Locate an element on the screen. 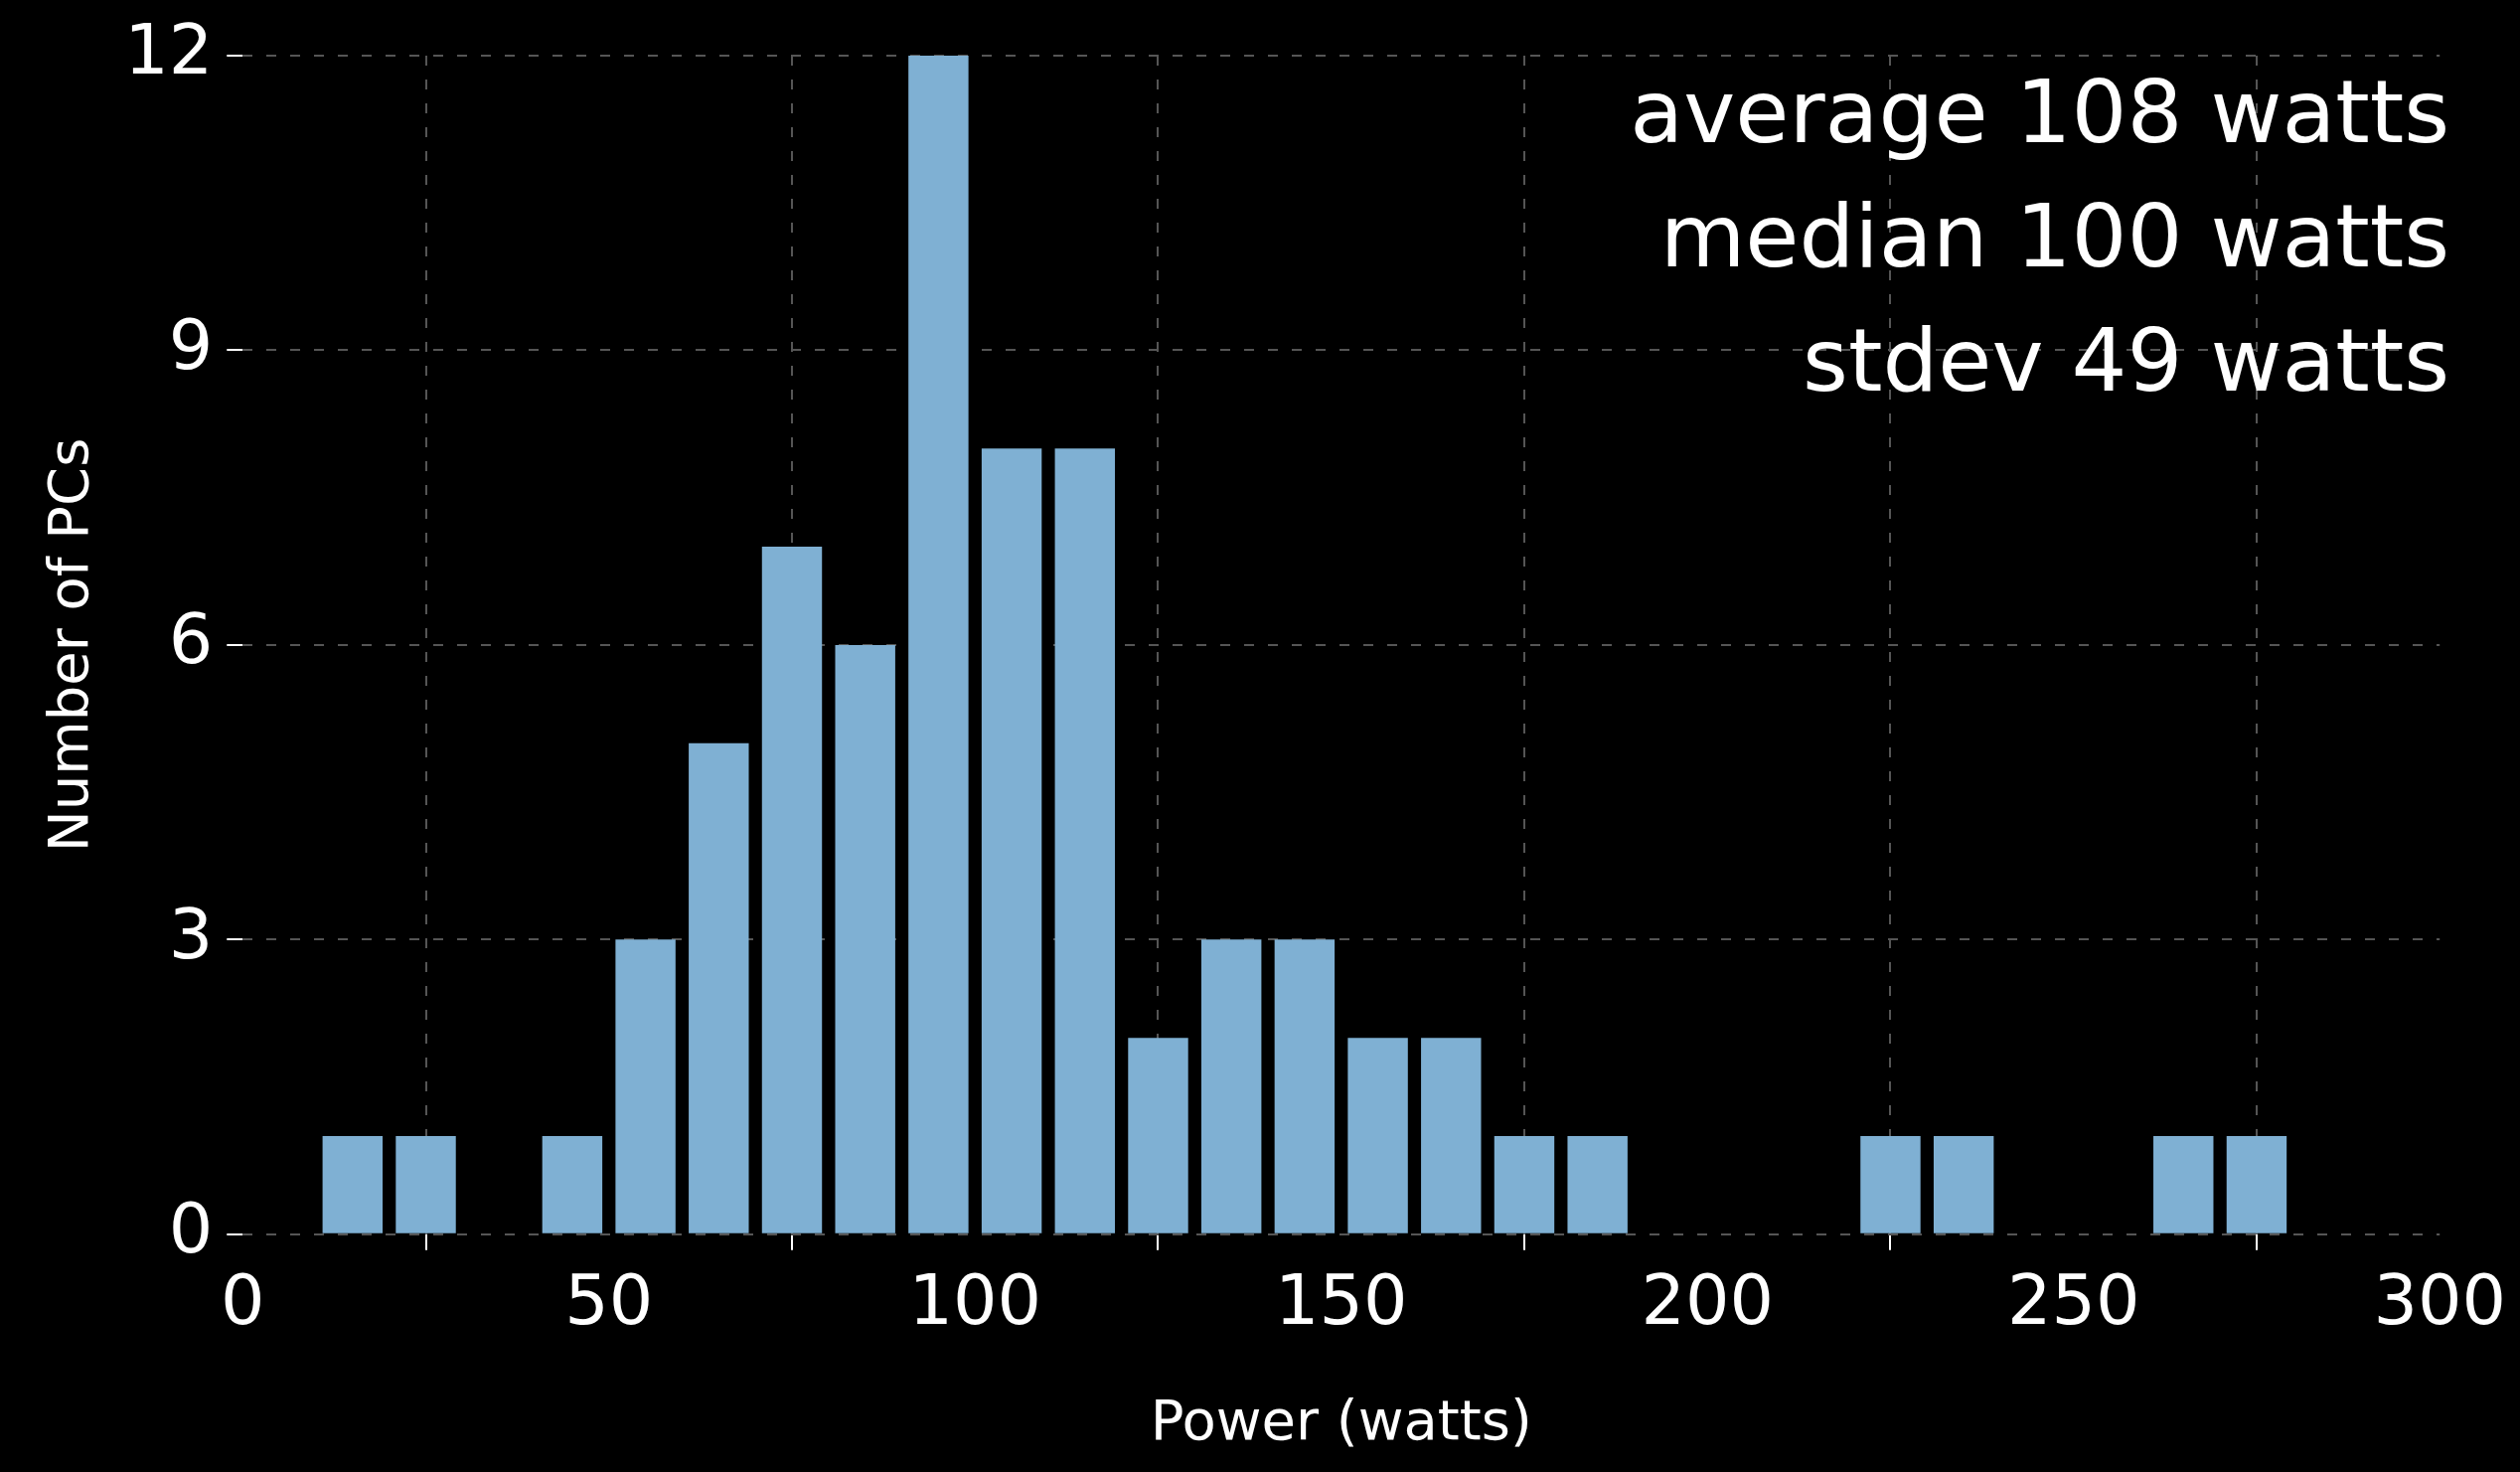  y-tick-label: 6 is located at coordinates (191, 639).